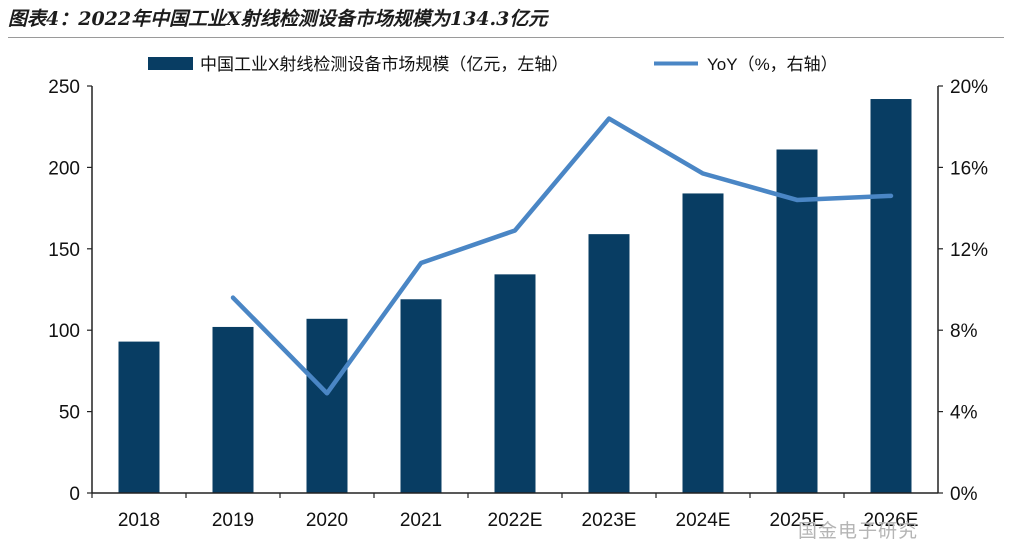 The image size is (1010, 543). What do you see at coordinates (69, 413) in the screenshot?
I see `left-tick-label: 50` at bounding box center [69, 413].